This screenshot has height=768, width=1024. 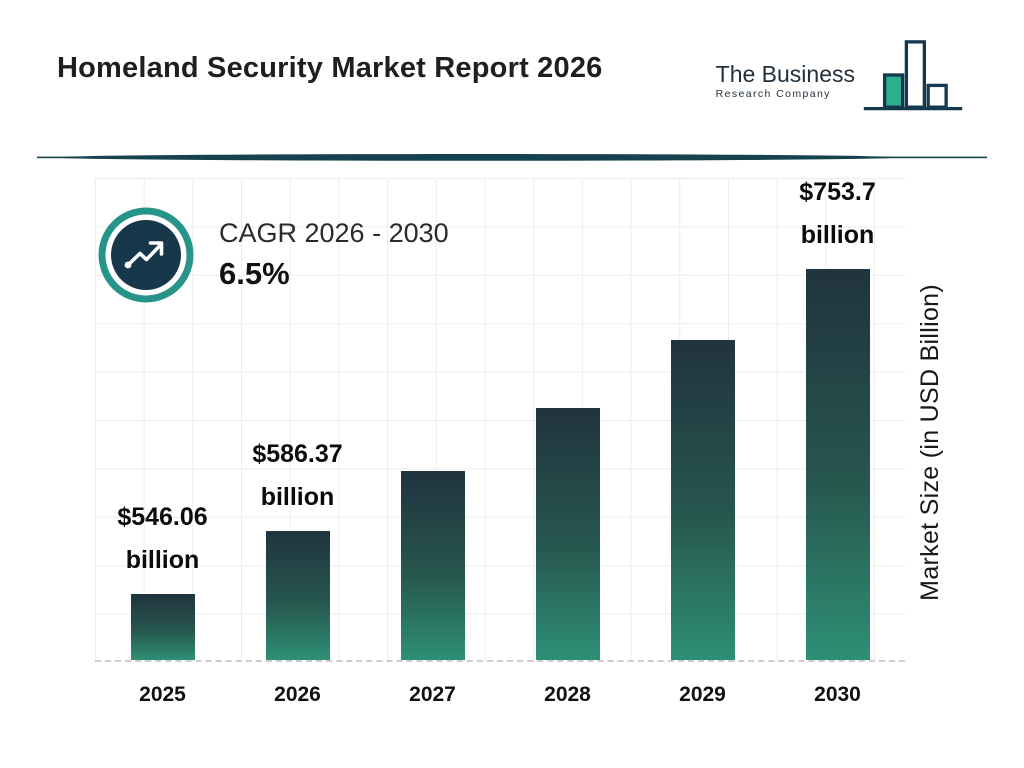 I want to click on y-axis-title: Market Size (in USD Billion), so click(x=929, y=442).